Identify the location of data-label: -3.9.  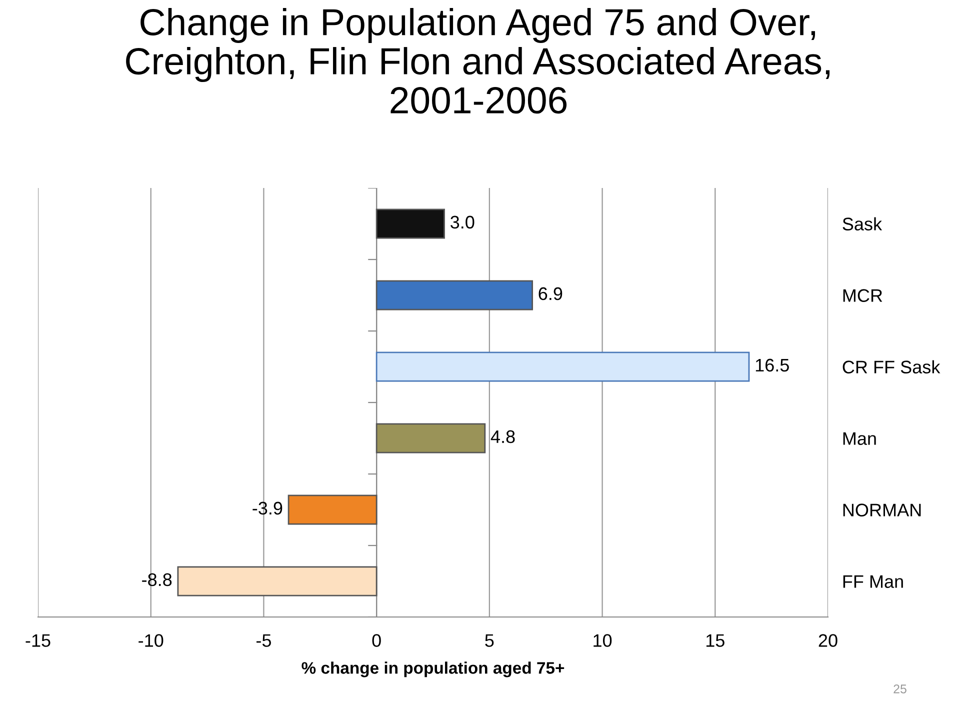
(267, 508).